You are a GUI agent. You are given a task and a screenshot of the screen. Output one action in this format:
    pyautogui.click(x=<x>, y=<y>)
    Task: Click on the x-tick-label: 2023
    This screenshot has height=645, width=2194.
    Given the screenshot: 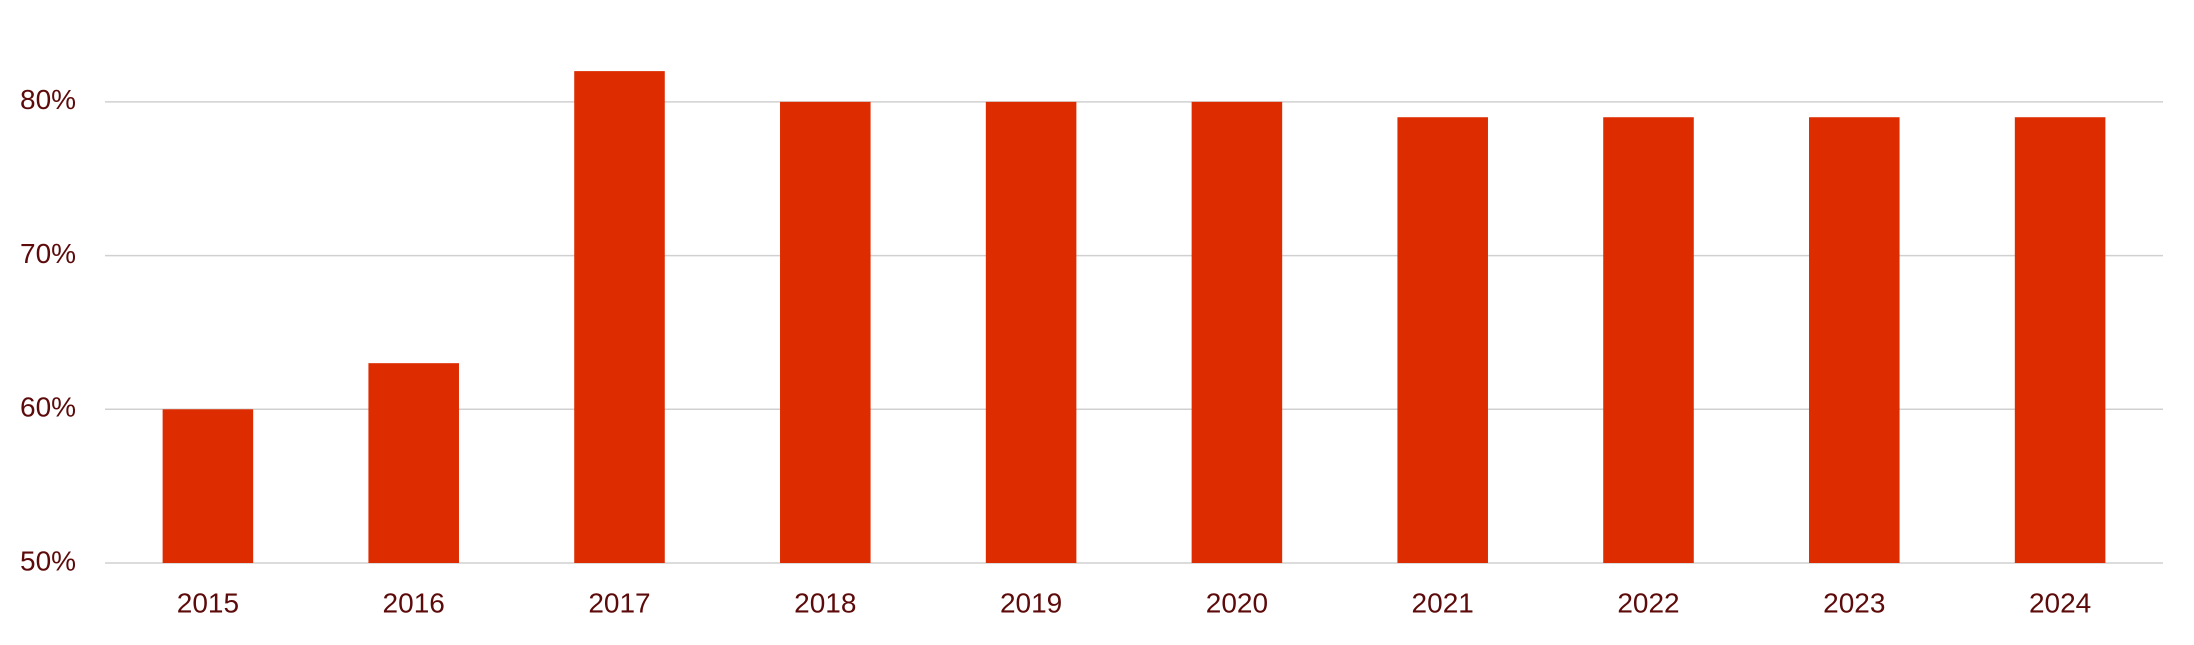 What is the action you would take?
    pyautogui.click(x=1854, y=602)
    